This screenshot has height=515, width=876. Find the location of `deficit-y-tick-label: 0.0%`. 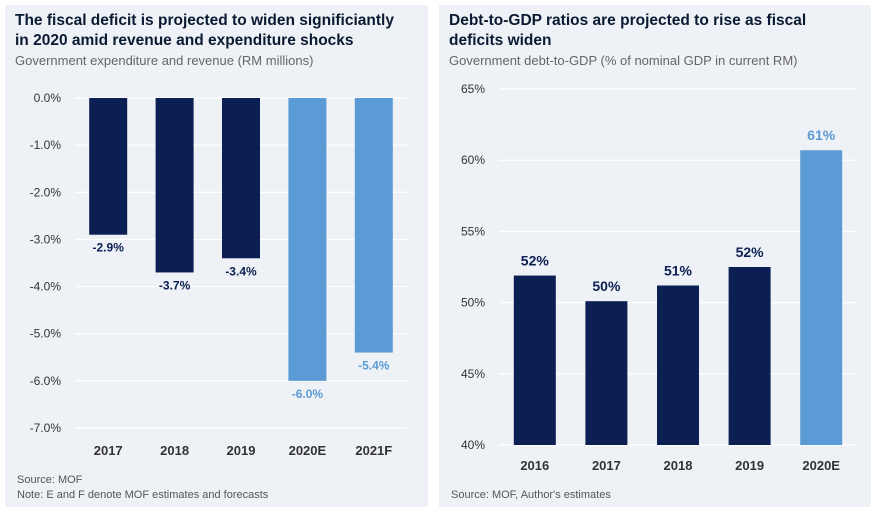

deficit-y-tick-label: 0.0% is located at coordinates (48, 98).